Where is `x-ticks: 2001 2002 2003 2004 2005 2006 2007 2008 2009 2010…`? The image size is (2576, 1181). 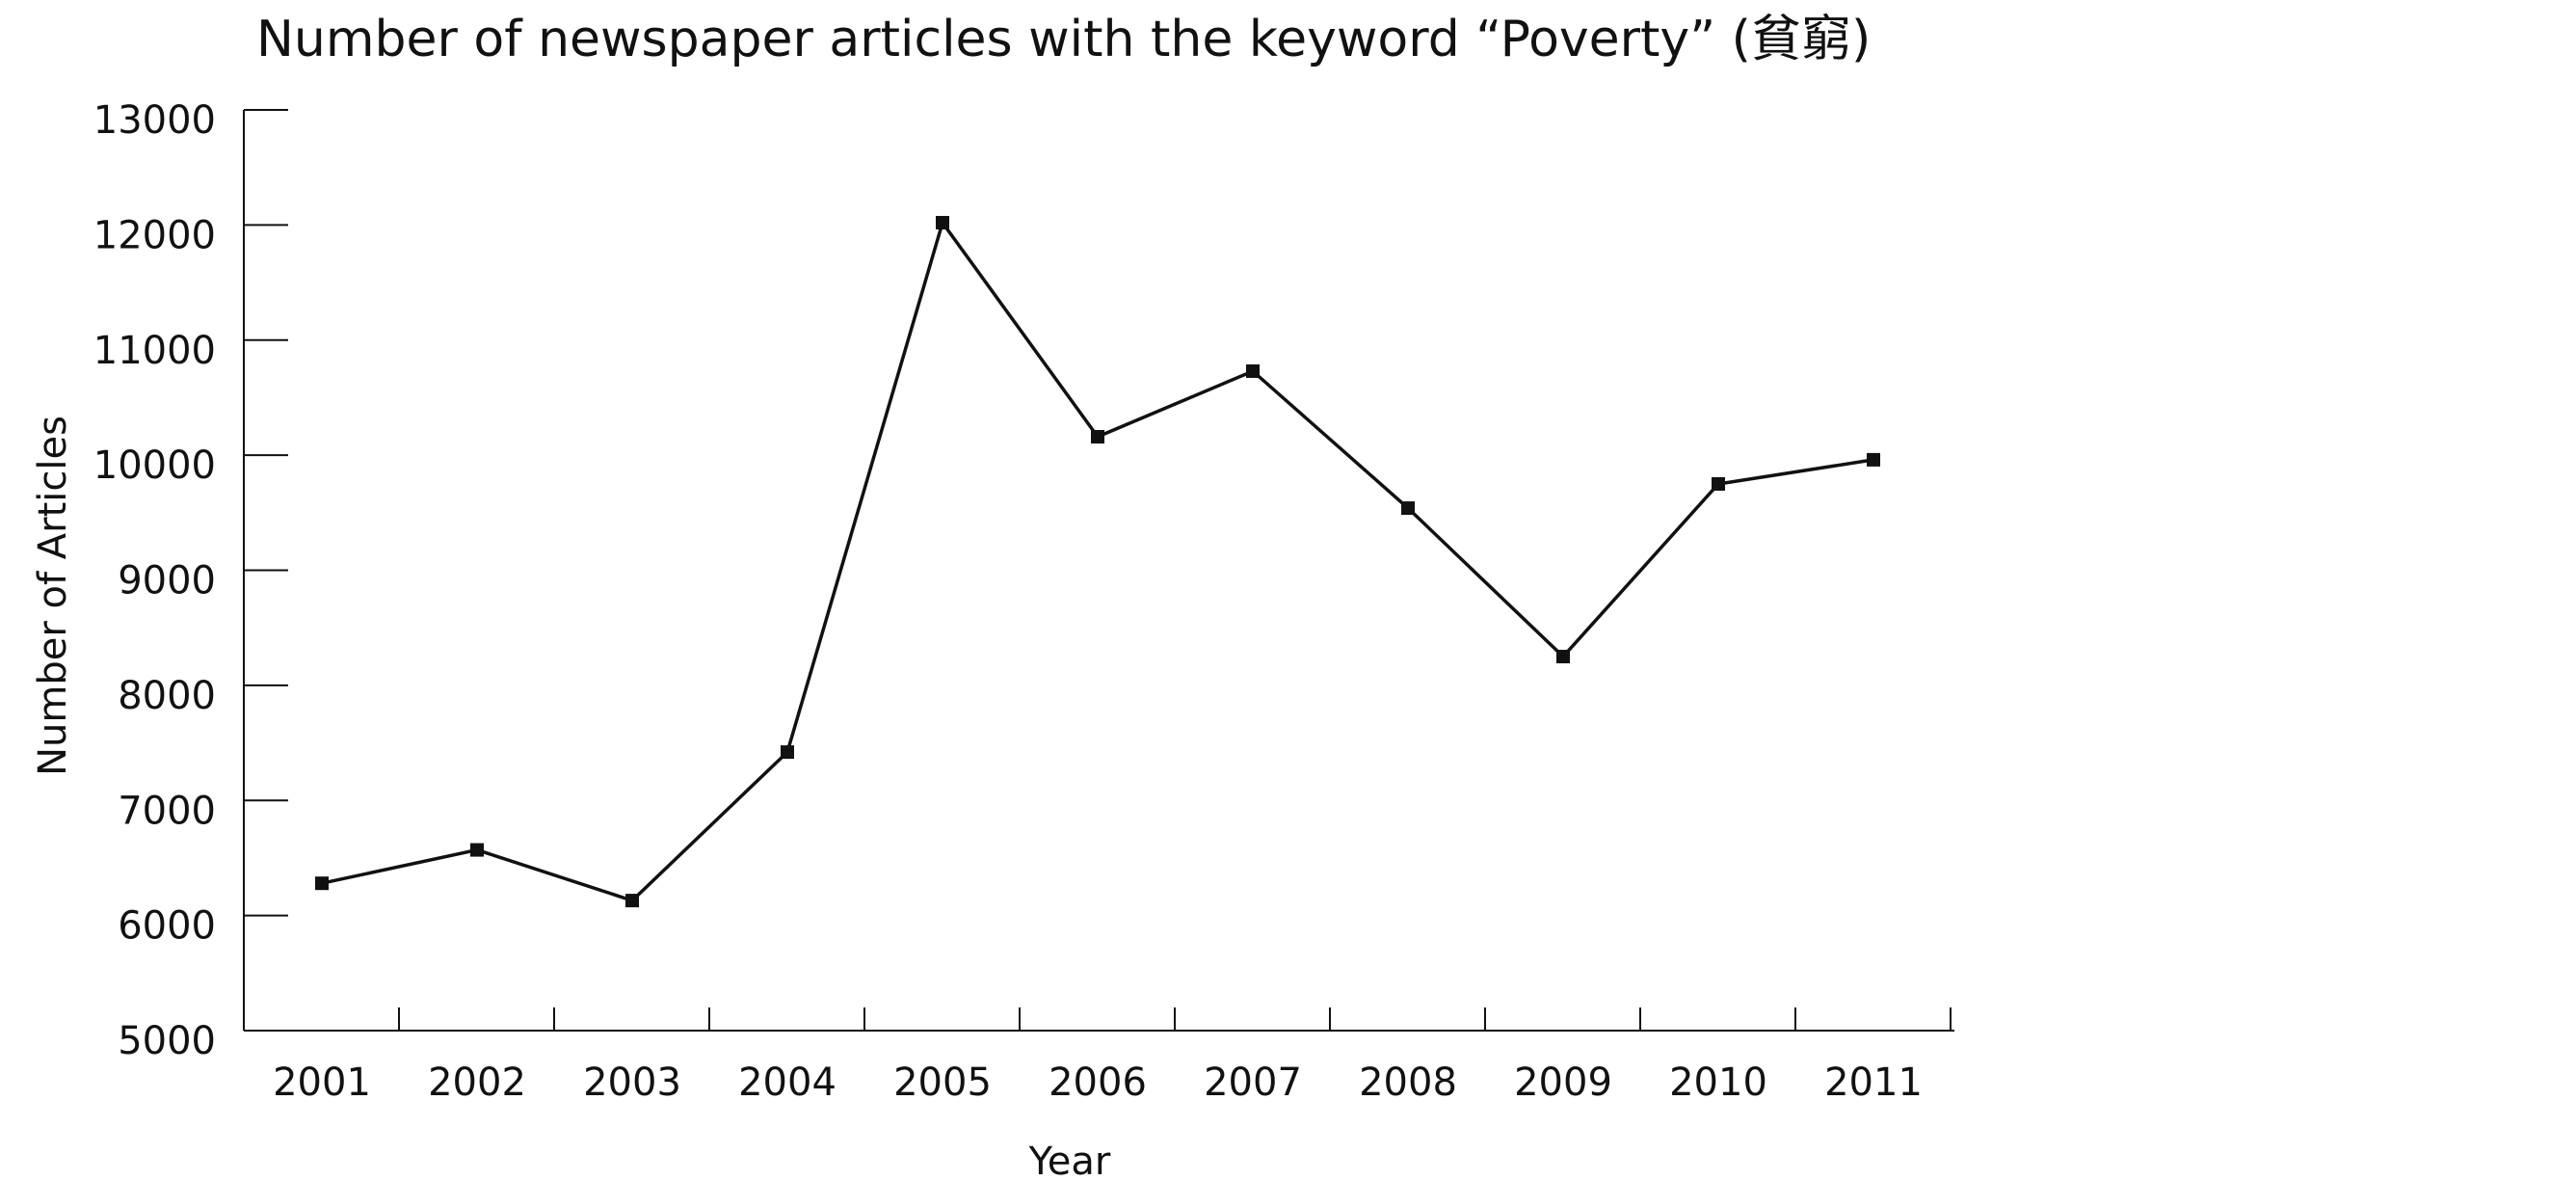
x-ticks: 2001 2002 2003 2004 2005 2006 2007 2008 2009 2010… is located at coordinates (1112, 1056).